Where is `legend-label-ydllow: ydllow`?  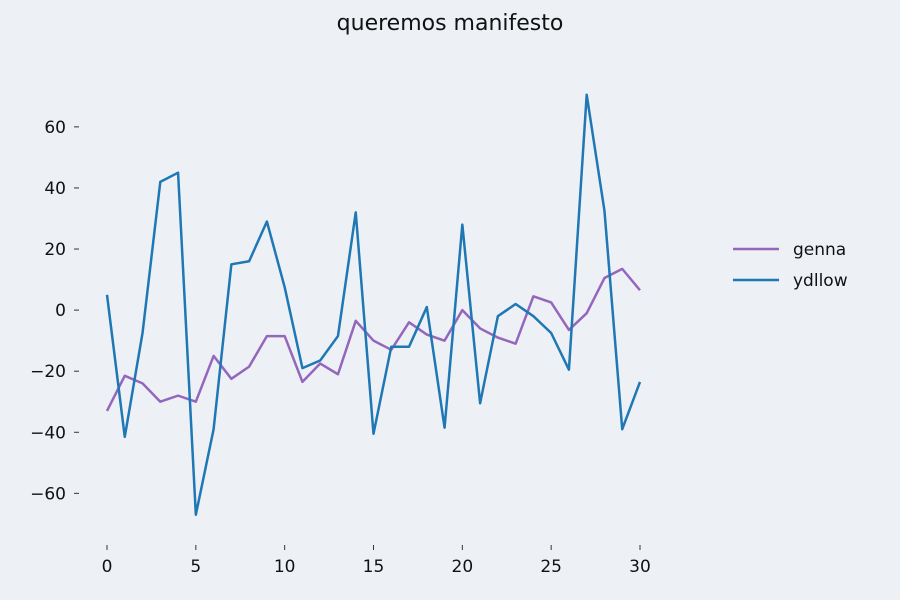 legend-label-ydllow: ydllow is located at coordinates (820, 281).